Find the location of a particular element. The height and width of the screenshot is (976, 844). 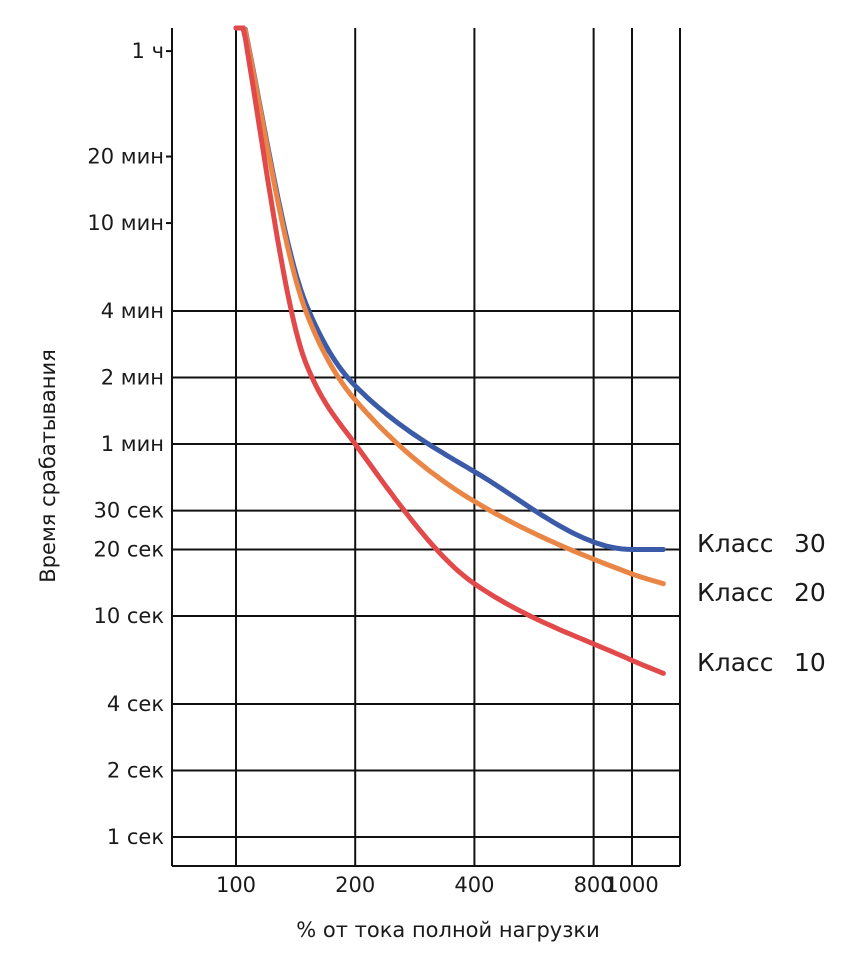

legend-class-number: 10 is located at coordinates (810, 662).